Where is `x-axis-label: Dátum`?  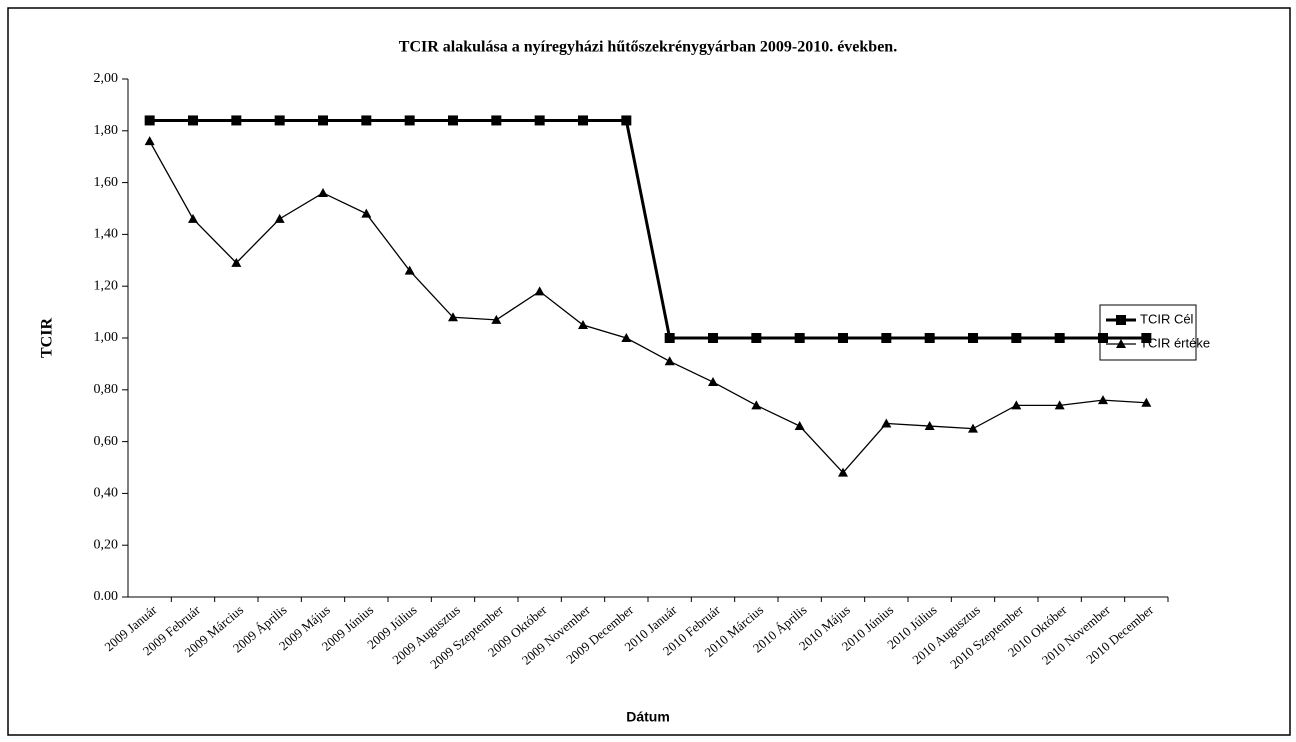
x-axis-label: Dátum is located at coordinates (648, 717).